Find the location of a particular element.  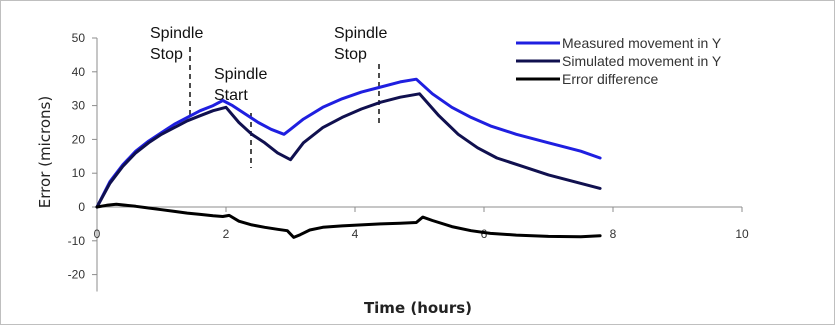

y-tick-label: 0 is located at coordinates (81, 207).